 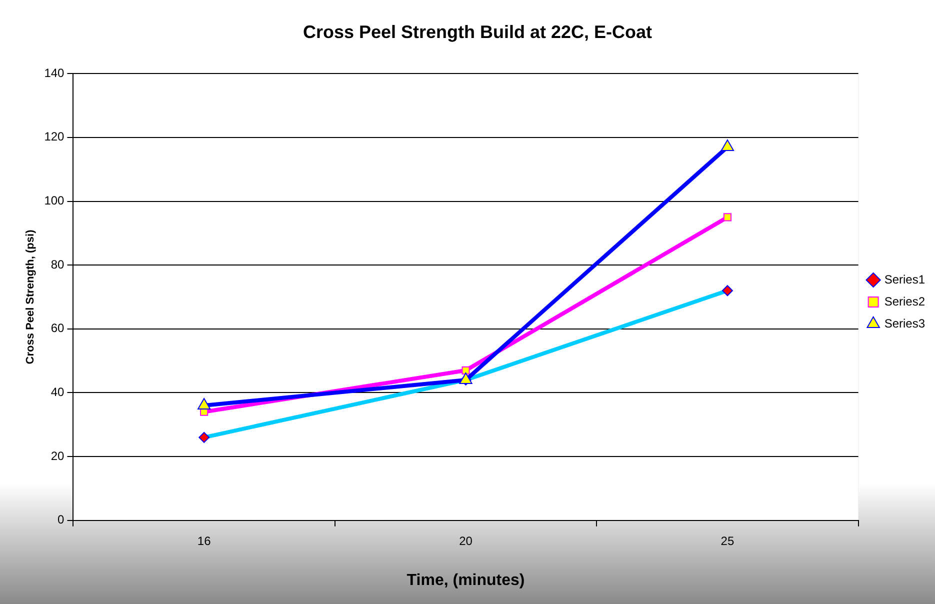 What do you see at coordinates (30, 296) in the screenshot?
I see `y-axis-title: Cross Peel Strength, (psi)` at bounding box center [30, 296].